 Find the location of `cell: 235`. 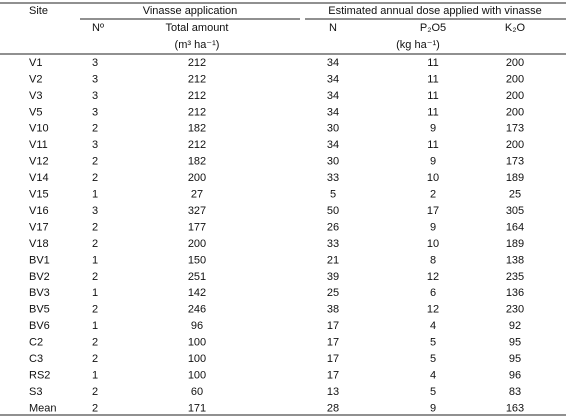

cell: 235 is located at coordinates (515, 277).